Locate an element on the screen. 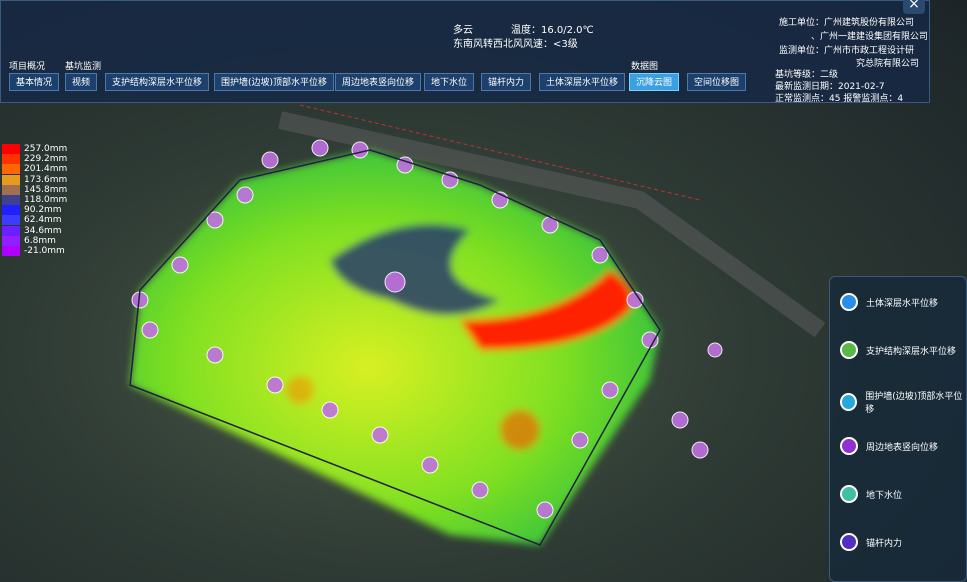 This screenshot has height=582, width=967. close-button: × is located at coordinates (914, 7).